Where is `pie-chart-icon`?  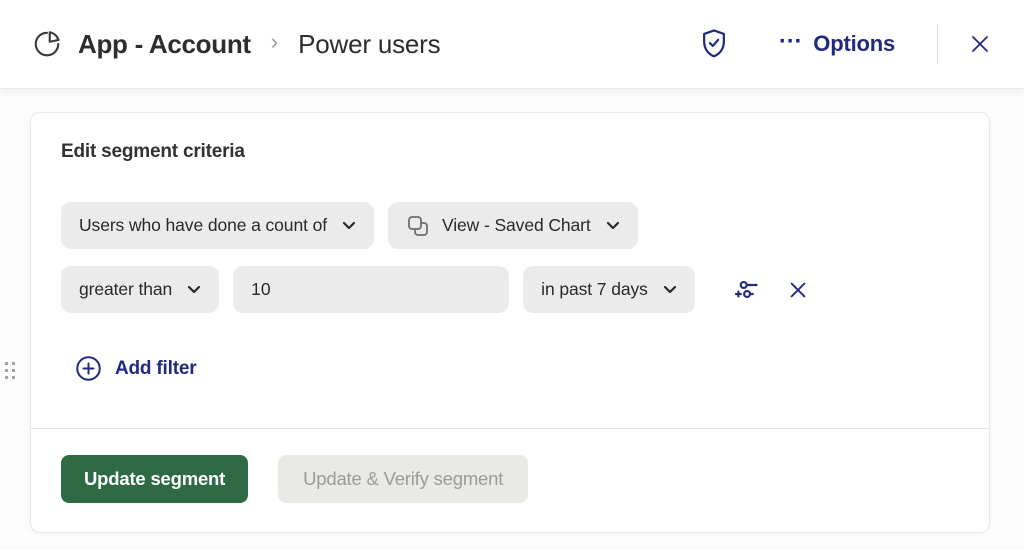
pie-chart-icon is located at coordinates (47, 44).